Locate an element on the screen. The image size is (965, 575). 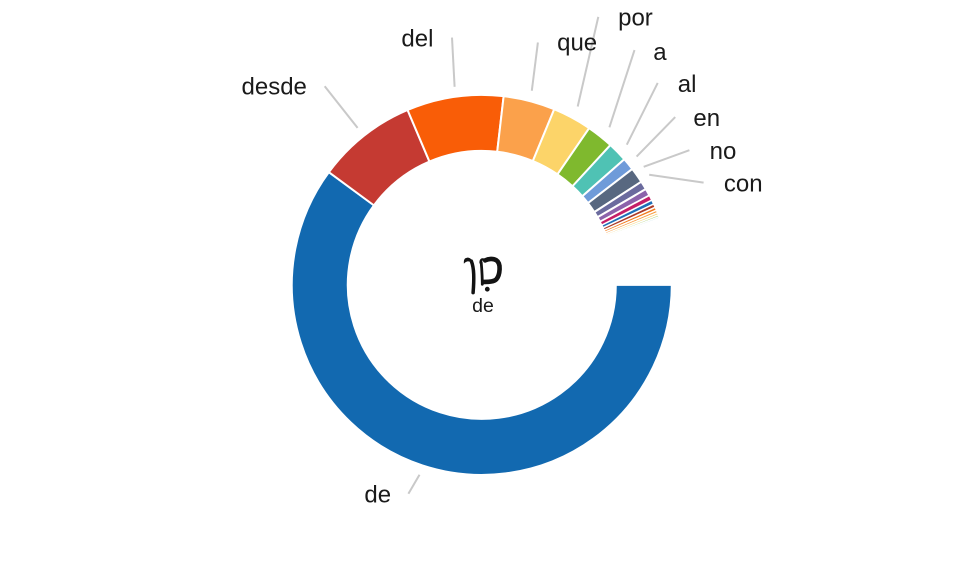
svg-text: que is located at coordinates (577, 42).